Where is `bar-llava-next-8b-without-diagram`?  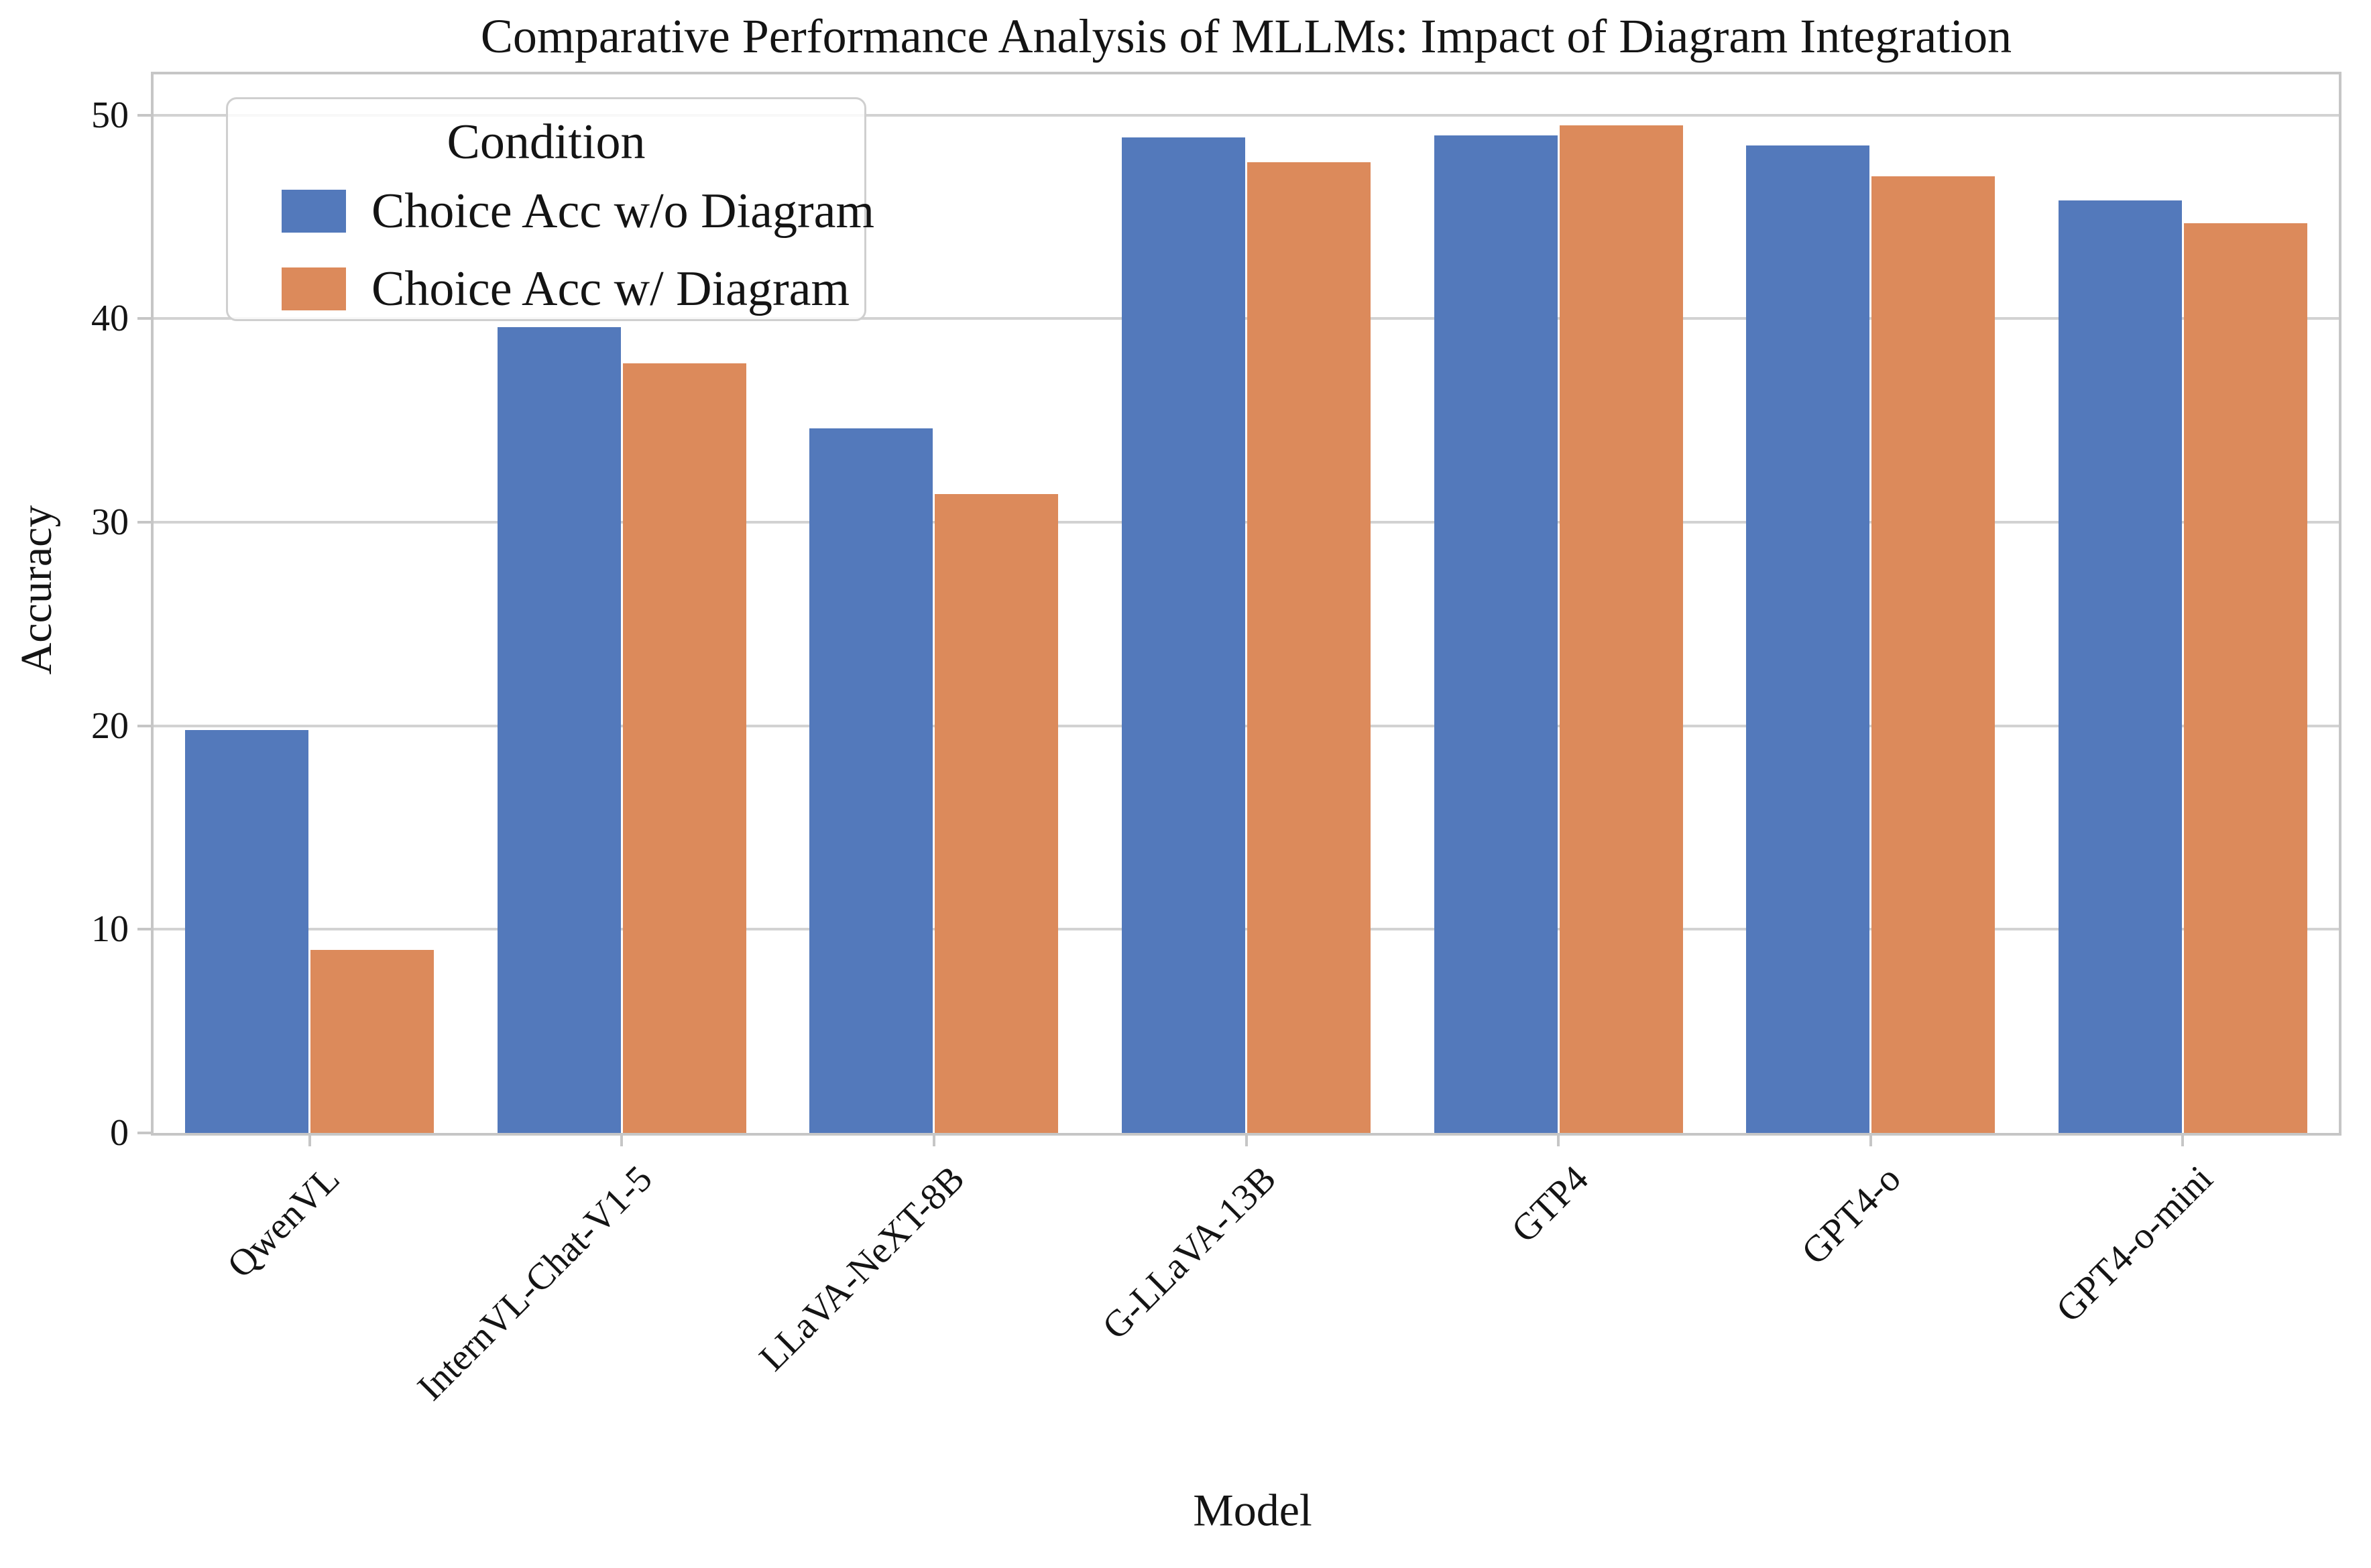
bar-llava-next-8b-without-diagram is located at coordinates (871, 780).